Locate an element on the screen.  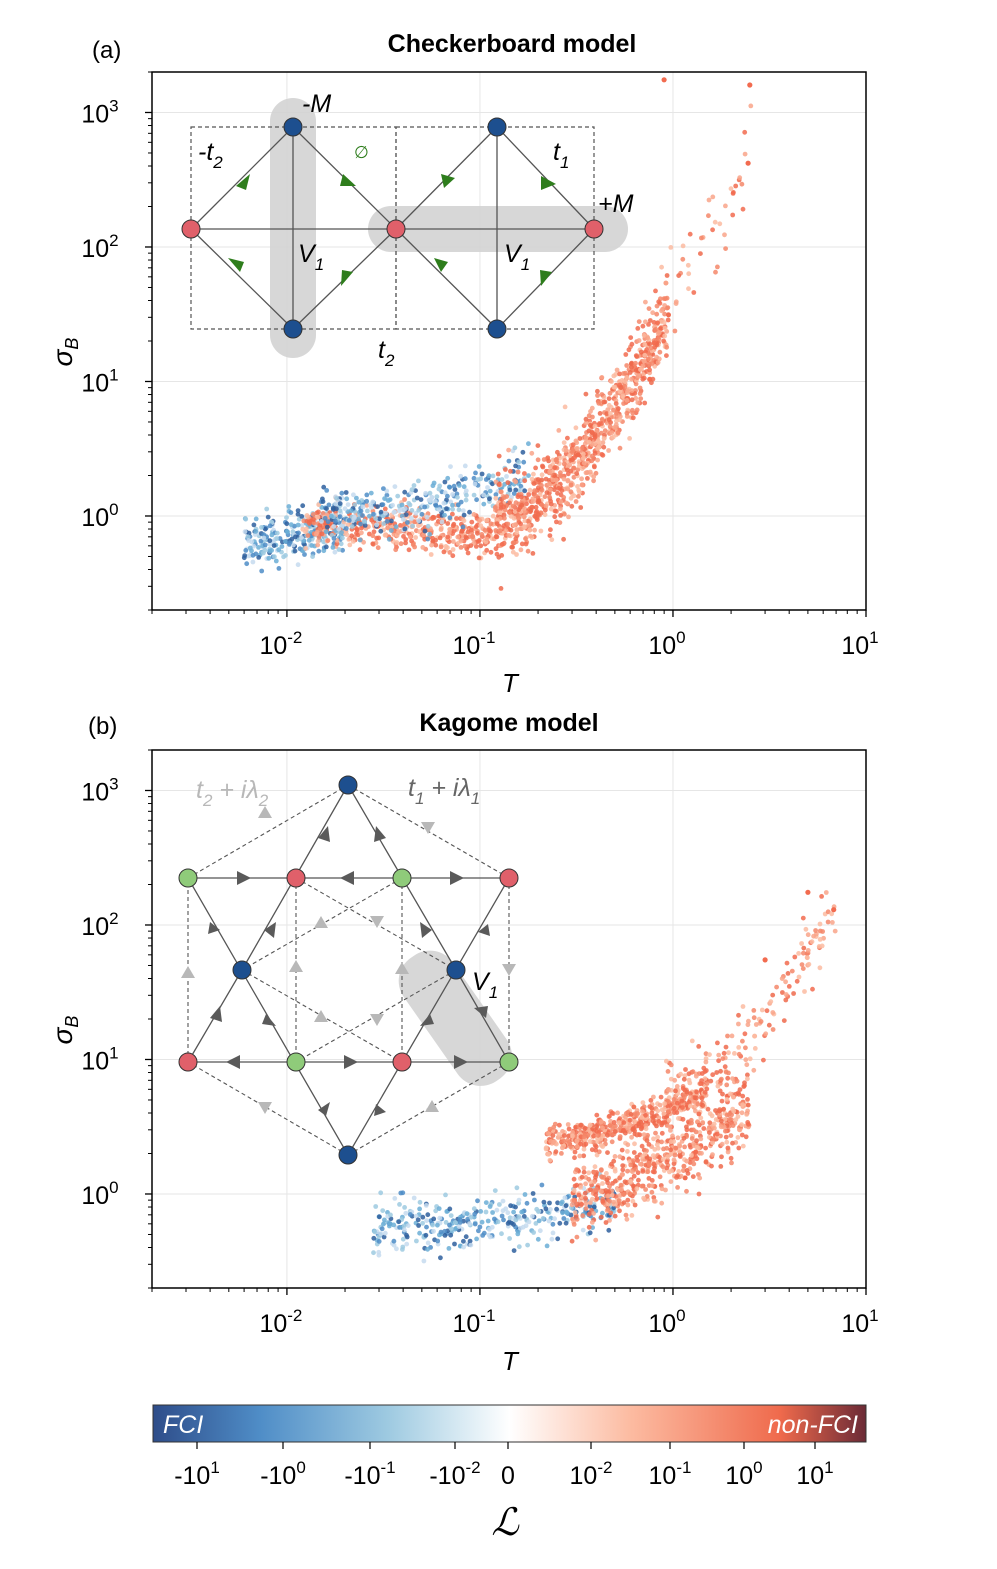
label-t1-lambda1-tailsub: 1 is located at coordinates (475, 798).